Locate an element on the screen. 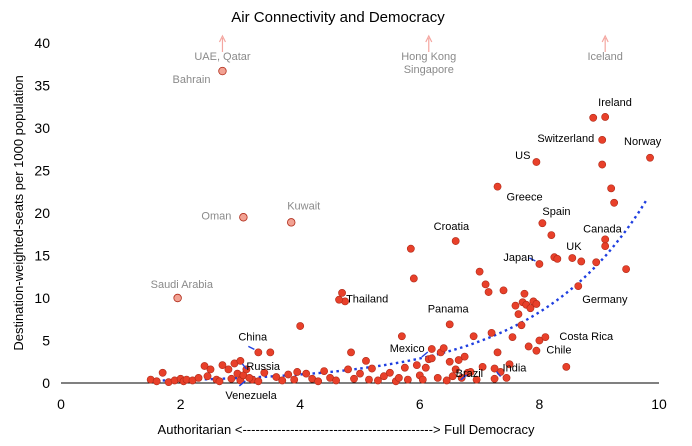 This screenshot has height=446, width=692. y-tick-label: 0 is located at coordinates (46, 383).